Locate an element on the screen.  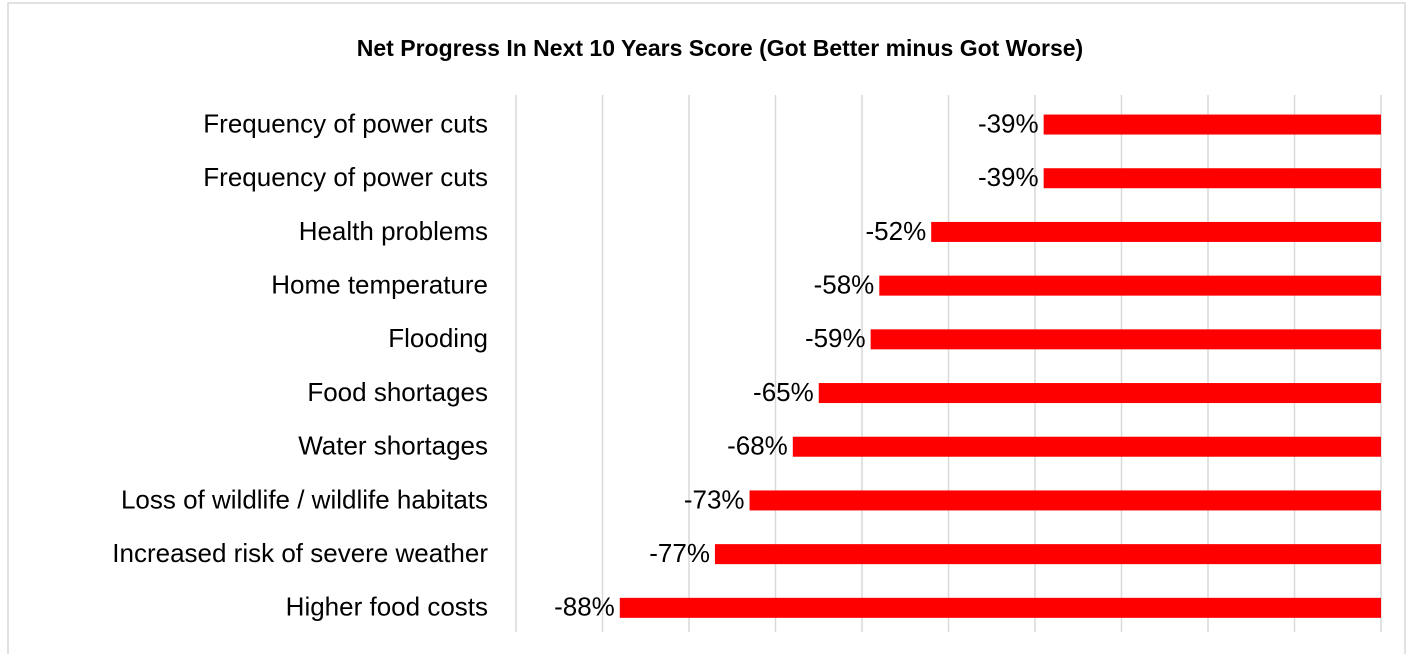
value-label: -68% is located at coordinates (757, 446).